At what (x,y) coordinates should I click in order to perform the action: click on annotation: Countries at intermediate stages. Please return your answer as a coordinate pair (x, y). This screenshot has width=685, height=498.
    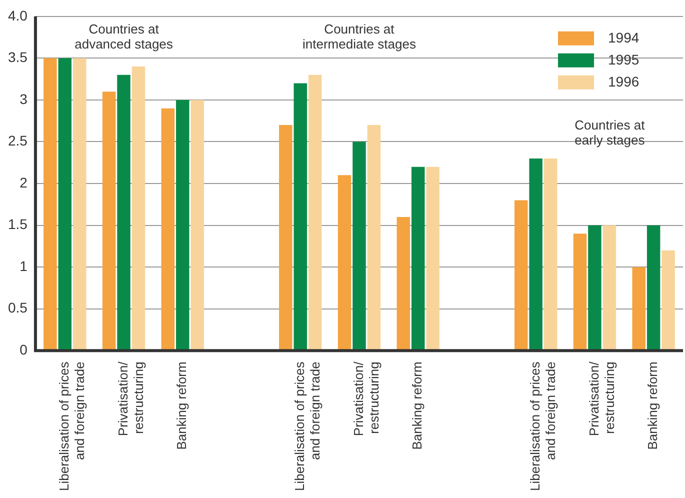
    Looking at the image, I should click on (359, 36).